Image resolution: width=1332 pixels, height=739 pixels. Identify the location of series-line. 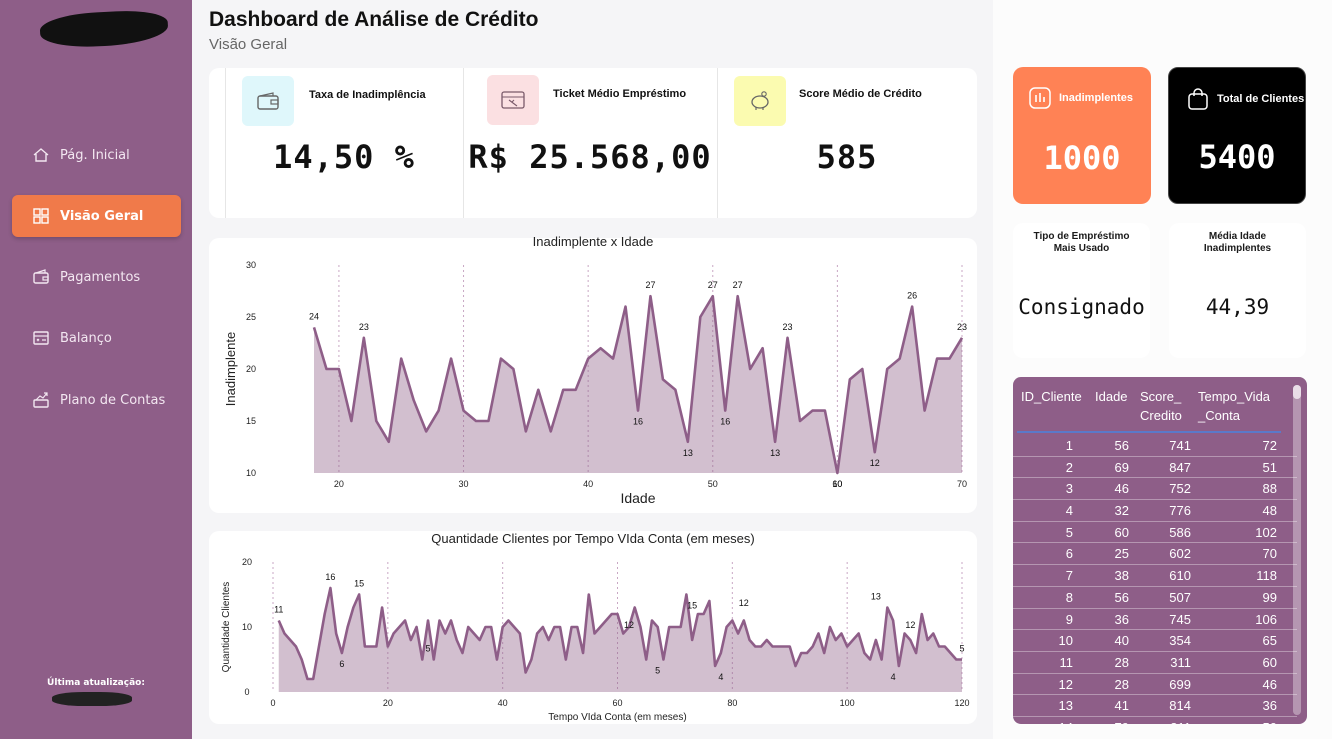
(619, 633).